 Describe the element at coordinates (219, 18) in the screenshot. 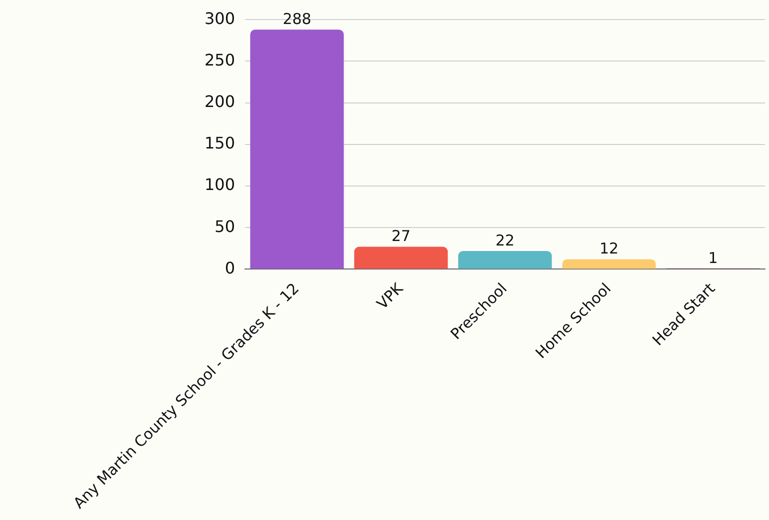

I see `y-tick-label: 300` at that location.